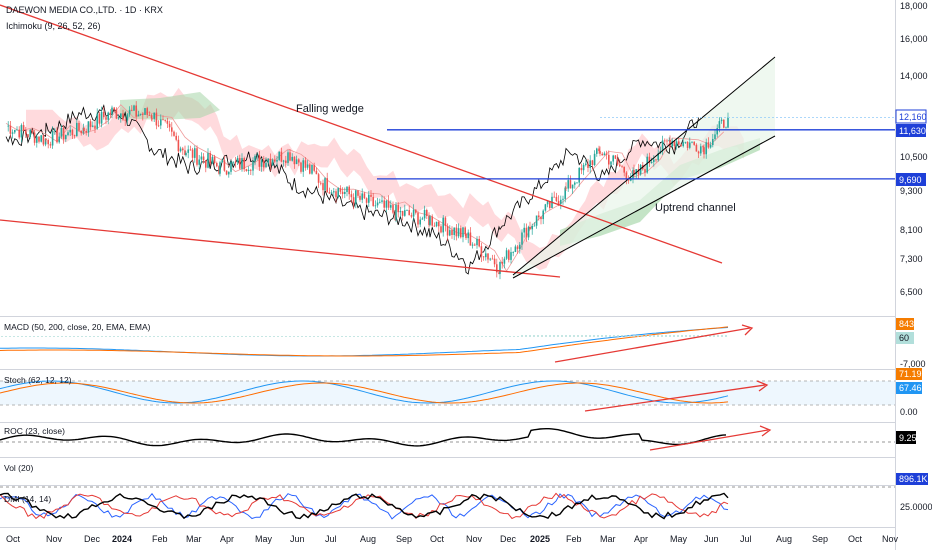  Describe the element at coordinates (911, 147) in the screenshot. I see `price-axis-labels: 12,160 11,630 9,690` at that location.